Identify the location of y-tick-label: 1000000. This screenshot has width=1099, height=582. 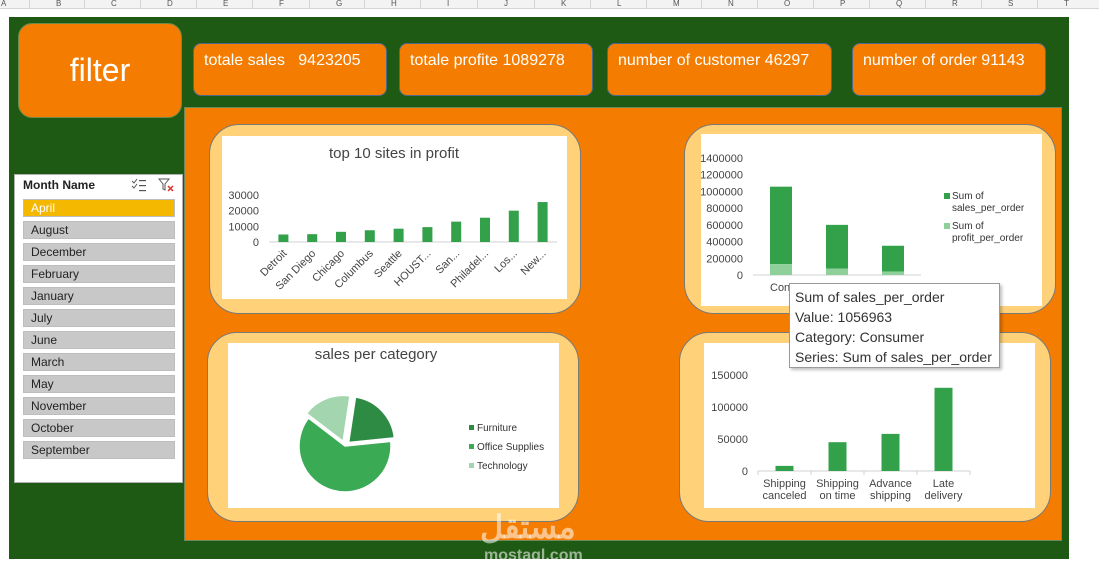
(722, 192).